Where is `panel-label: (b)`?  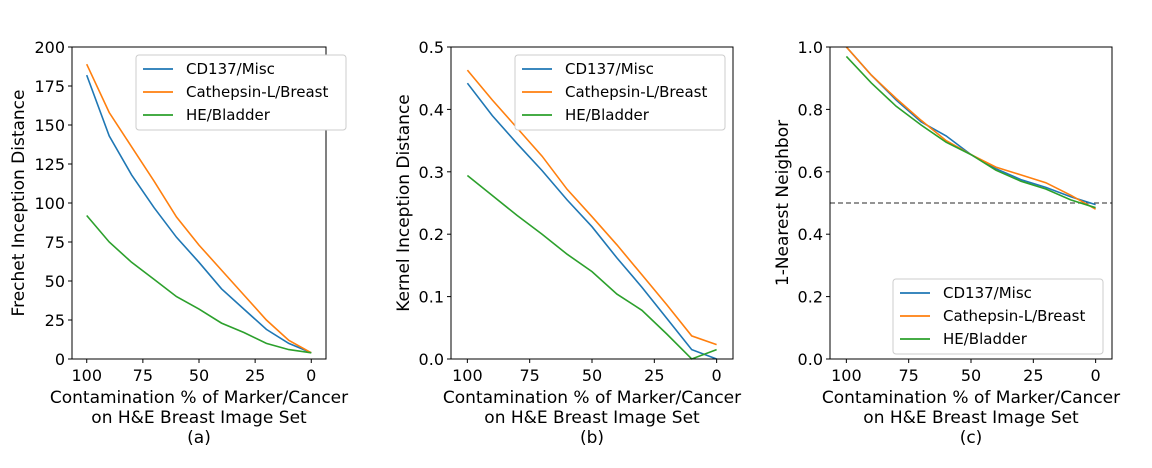
panel-label: (b) is located at coordinates (592, 438).